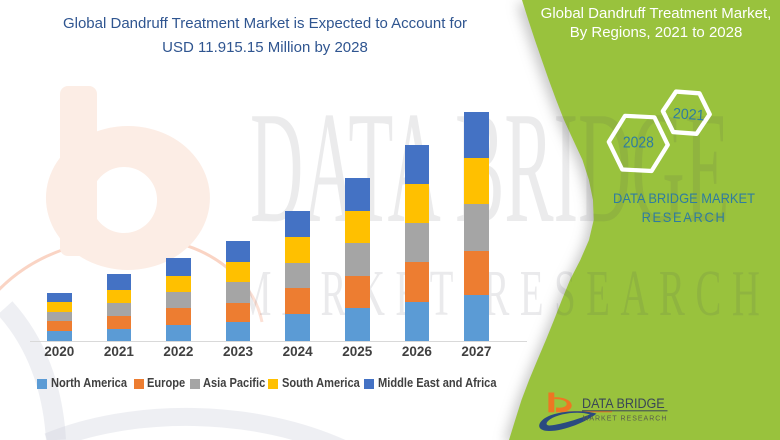 The image size is (780, 440). Describe the element at coordinates (625, 418) in the screenshot. I see `svg-text: MARKET RESEARCH` at that location.